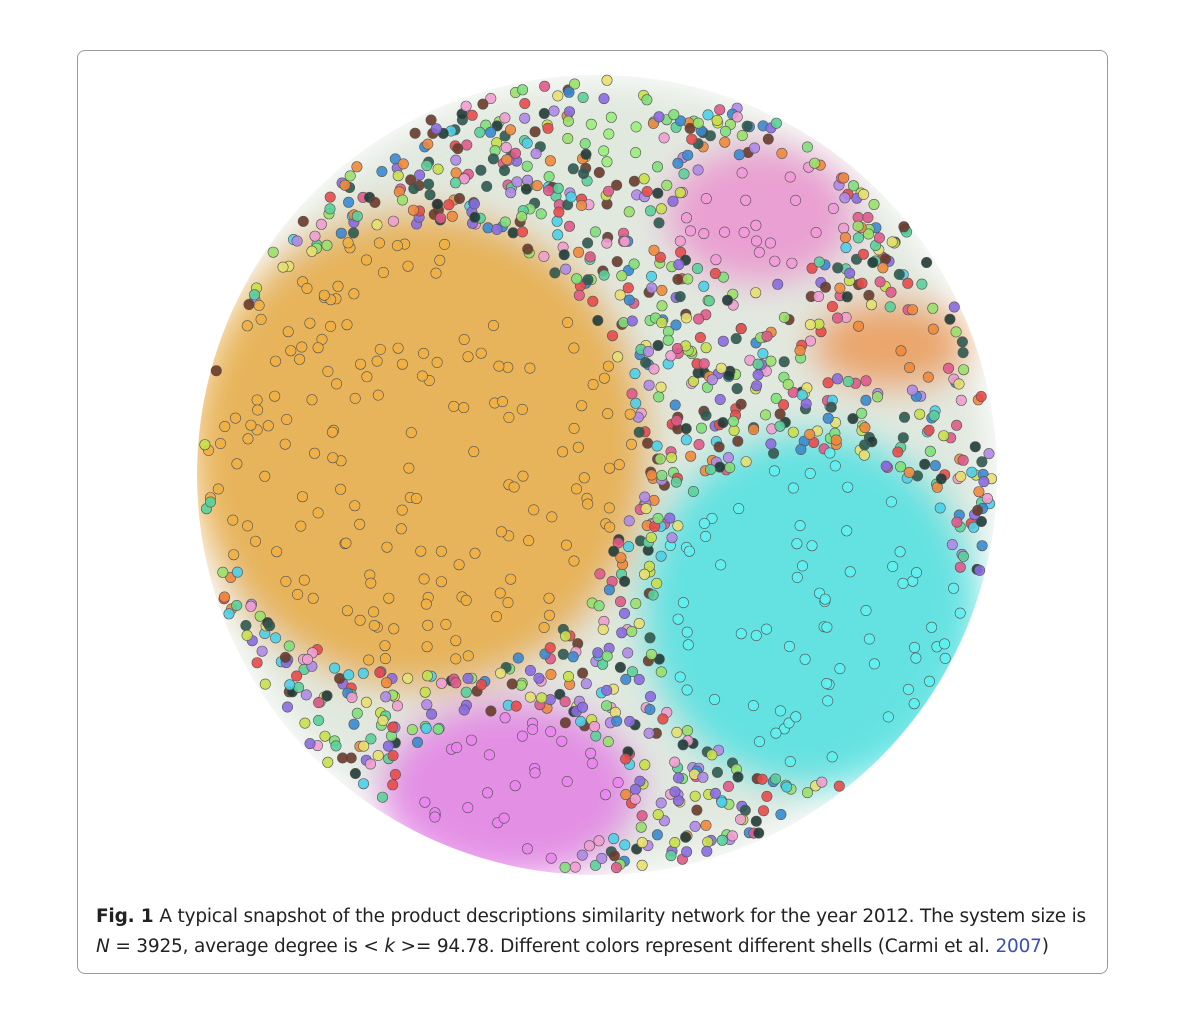  What do you see at coordinates (1018, 946) in the screenshot?
I see `citation-link: 2007` at bounding box center [1018, 946].